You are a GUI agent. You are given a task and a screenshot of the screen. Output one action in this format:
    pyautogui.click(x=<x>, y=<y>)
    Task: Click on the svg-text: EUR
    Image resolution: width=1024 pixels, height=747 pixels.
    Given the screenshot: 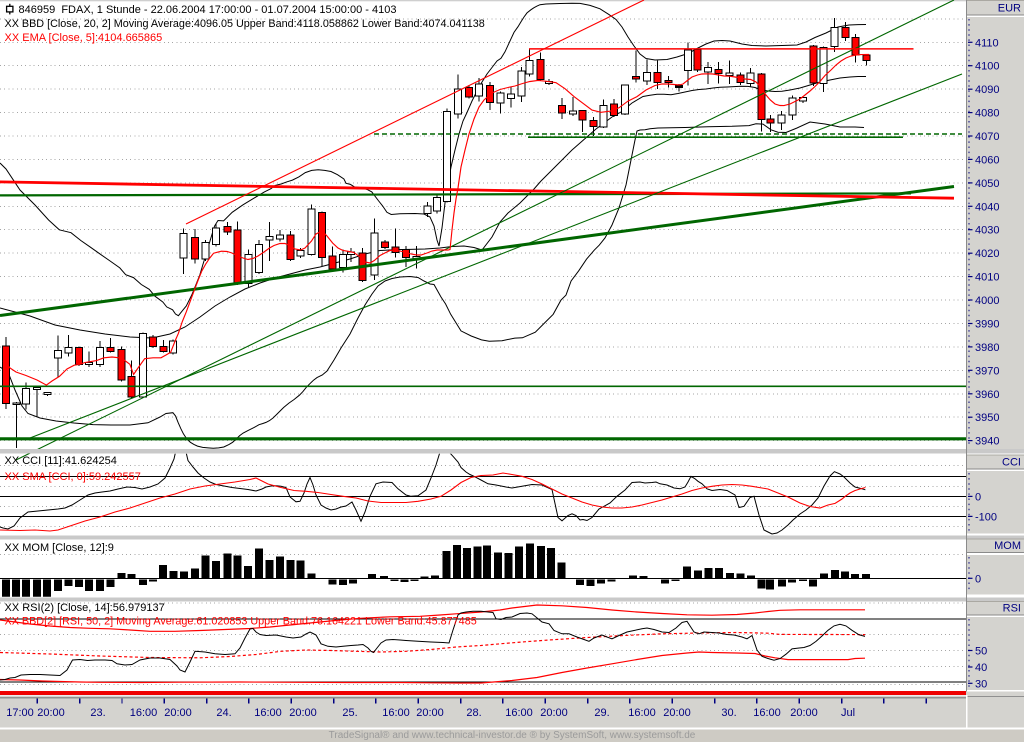 What is the action you would take?
    pyautogui.click(x=1009, y=9)
    